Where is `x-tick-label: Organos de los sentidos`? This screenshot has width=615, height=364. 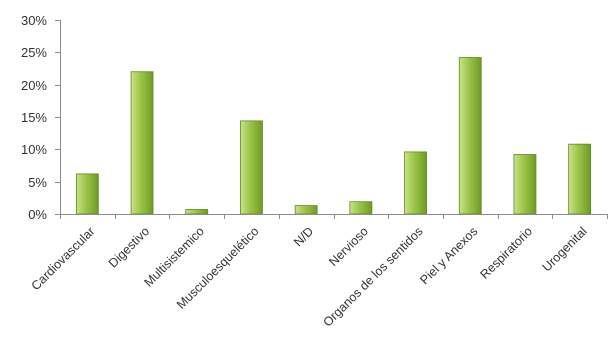
x-tick-label: Organos de los sentidos is located at coordinates (372, 276).